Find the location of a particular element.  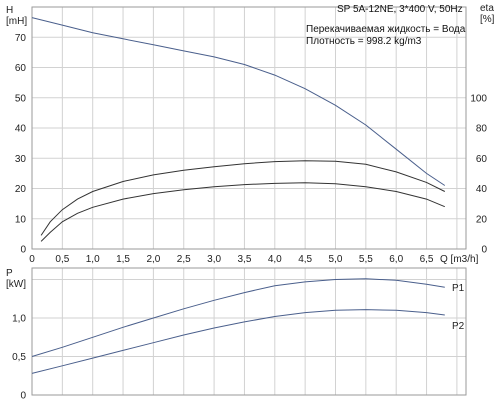

y2-tick-label: 0 is located at coordinates (484, 250).